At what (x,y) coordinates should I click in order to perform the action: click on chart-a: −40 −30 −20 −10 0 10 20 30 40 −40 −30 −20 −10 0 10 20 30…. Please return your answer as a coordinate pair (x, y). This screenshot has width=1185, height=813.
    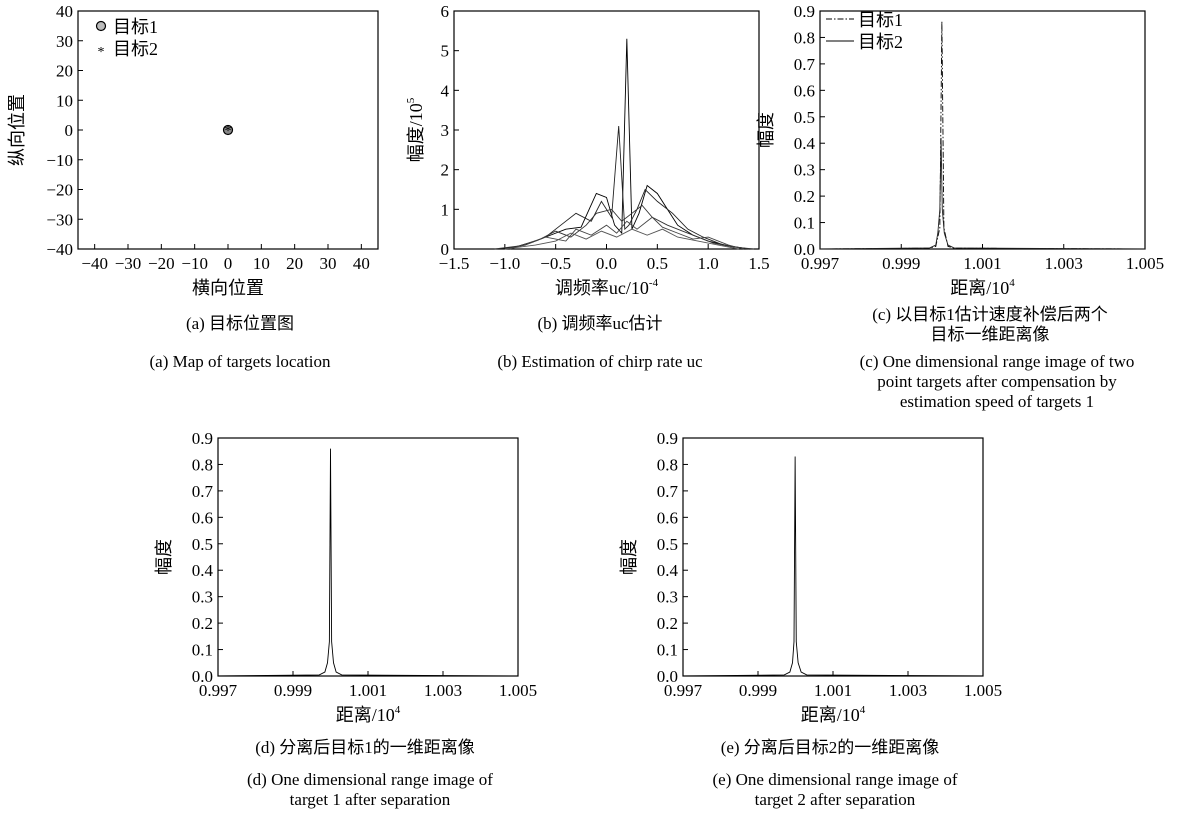
    Looking at the image, I should click on (193, 150).